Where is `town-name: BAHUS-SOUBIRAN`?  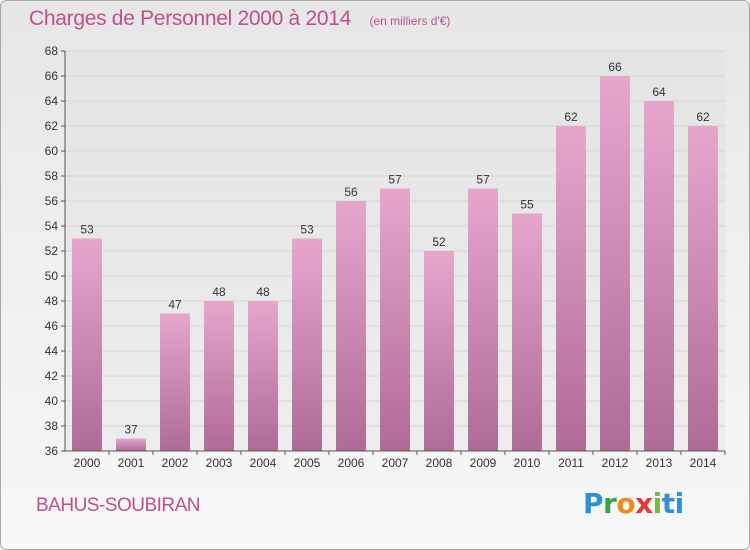 town-name: BAHUS-SOUBIRAN is located at coordinates (118, 505).